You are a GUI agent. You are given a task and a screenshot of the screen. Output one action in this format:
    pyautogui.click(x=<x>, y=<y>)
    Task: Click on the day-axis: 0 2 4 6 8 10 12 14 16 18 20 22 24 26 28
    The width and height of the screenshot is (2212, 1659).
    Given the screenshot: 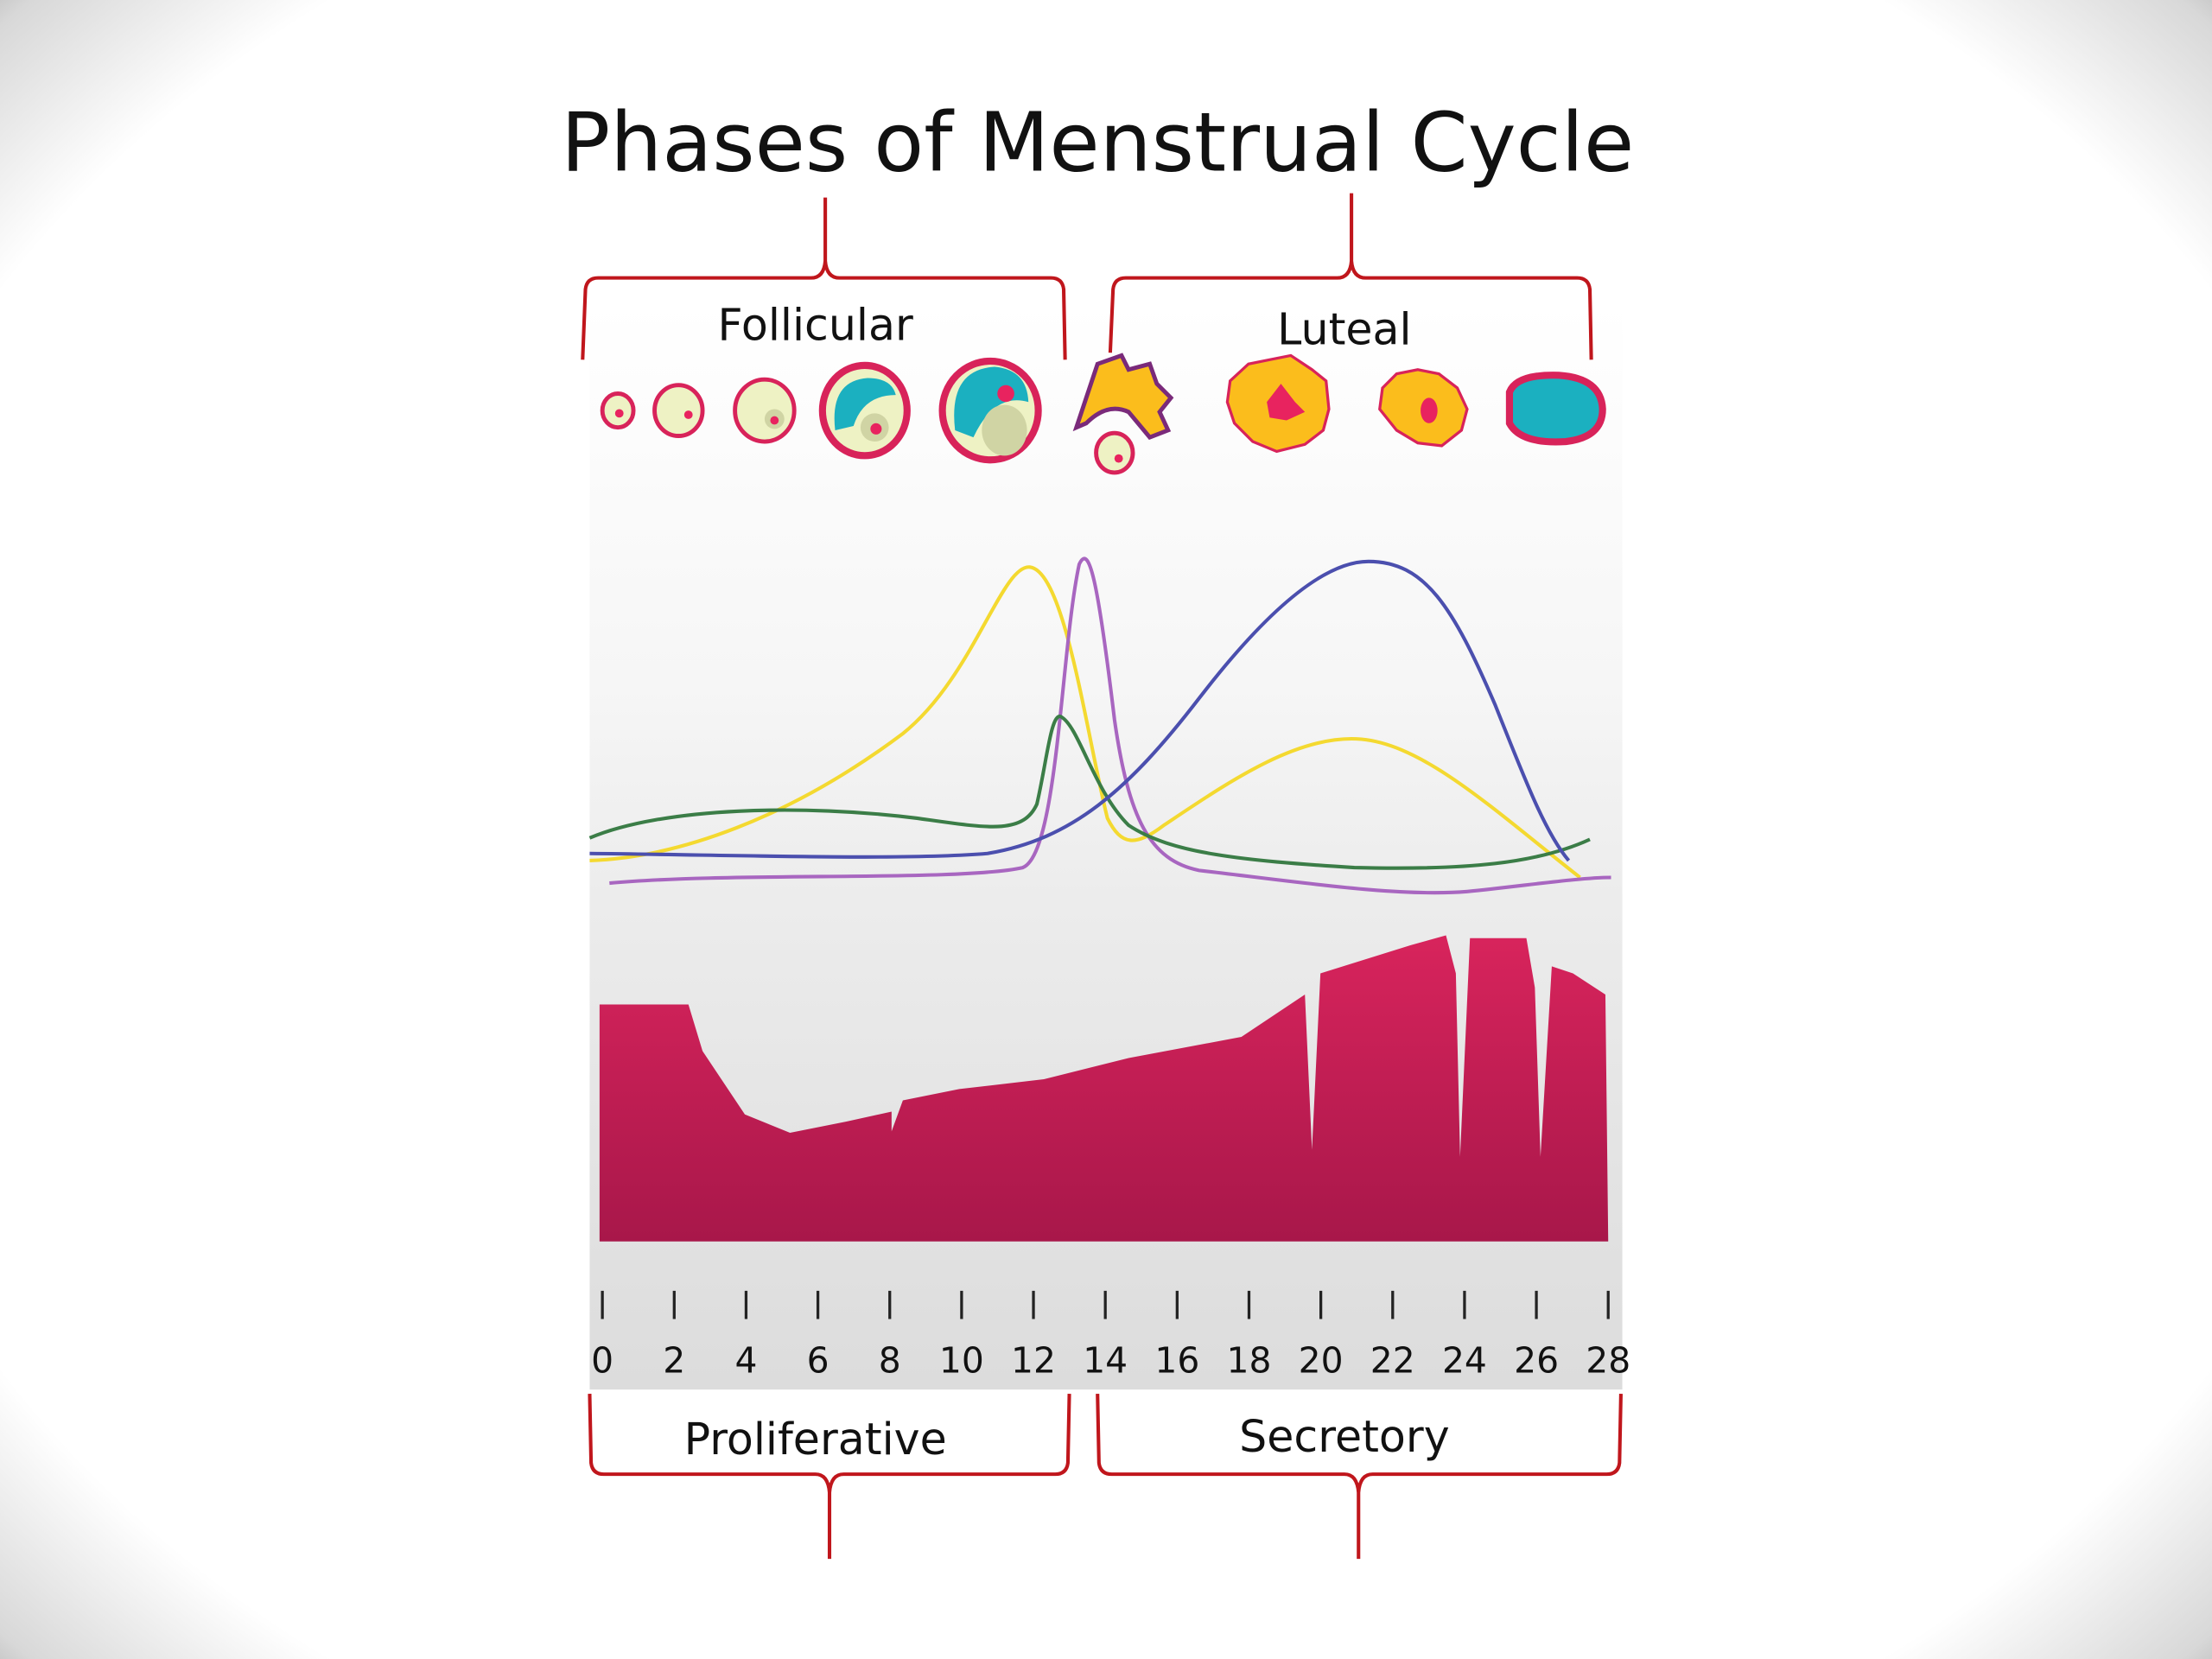 What is the action you would take?
    pyautogui.click(x=1110, y=1336)
    